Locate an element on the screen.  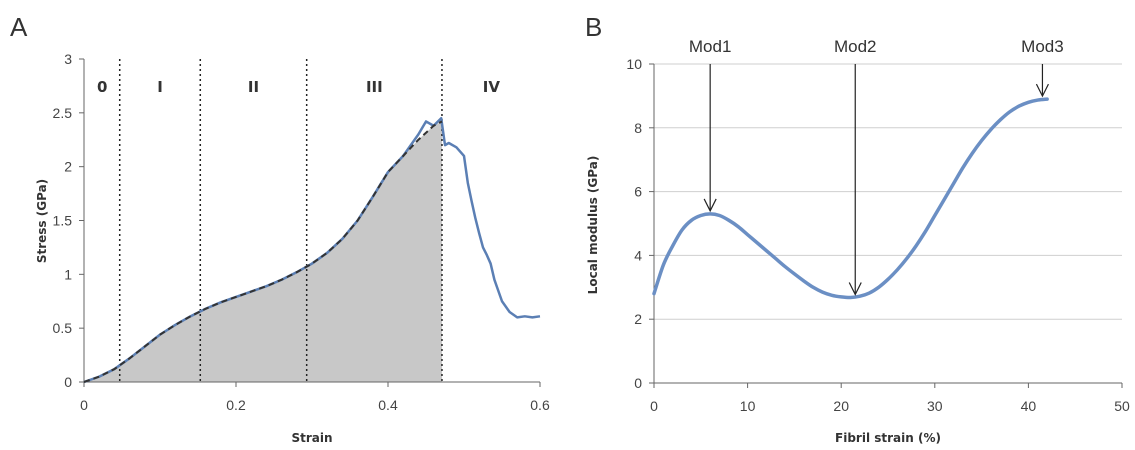
panel-a-letter: A is located at coordinates (19, 27).